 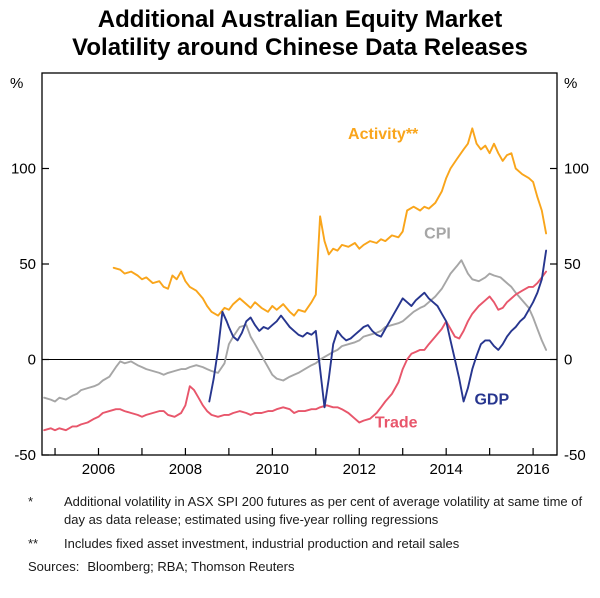 I want to click on chart-title-line2: Volatility around Chinese Data Releases, so click(x=300, y=48).